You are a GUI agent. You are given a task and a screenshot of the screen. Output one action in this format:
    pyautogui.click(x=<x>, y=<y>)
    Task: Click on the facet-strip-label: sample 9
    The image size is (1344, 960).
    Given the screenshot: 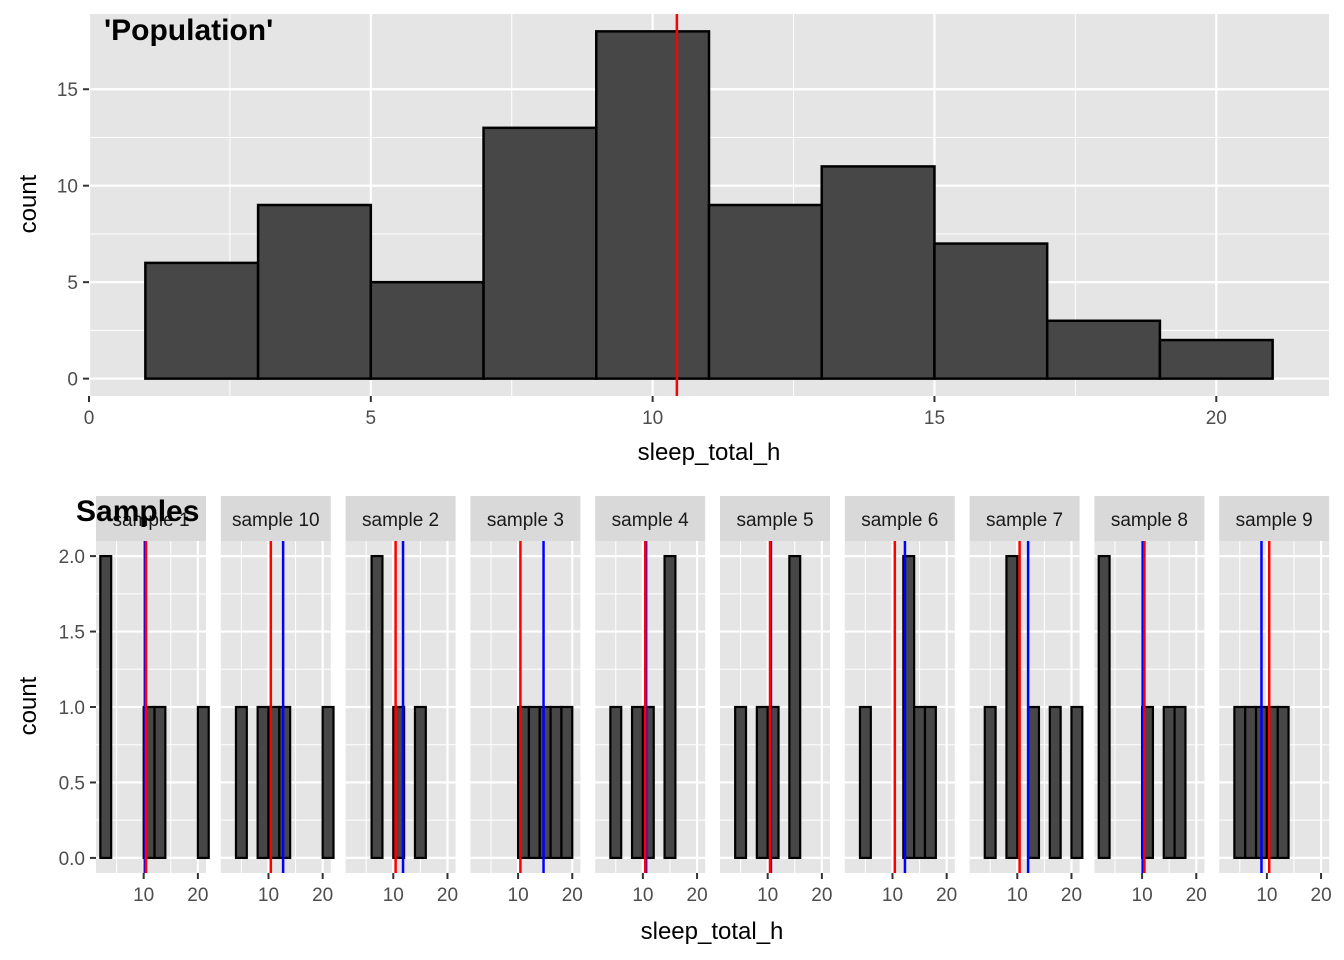 What is the action you would take?
    pyautogui.click(x=1274, y=520)
    